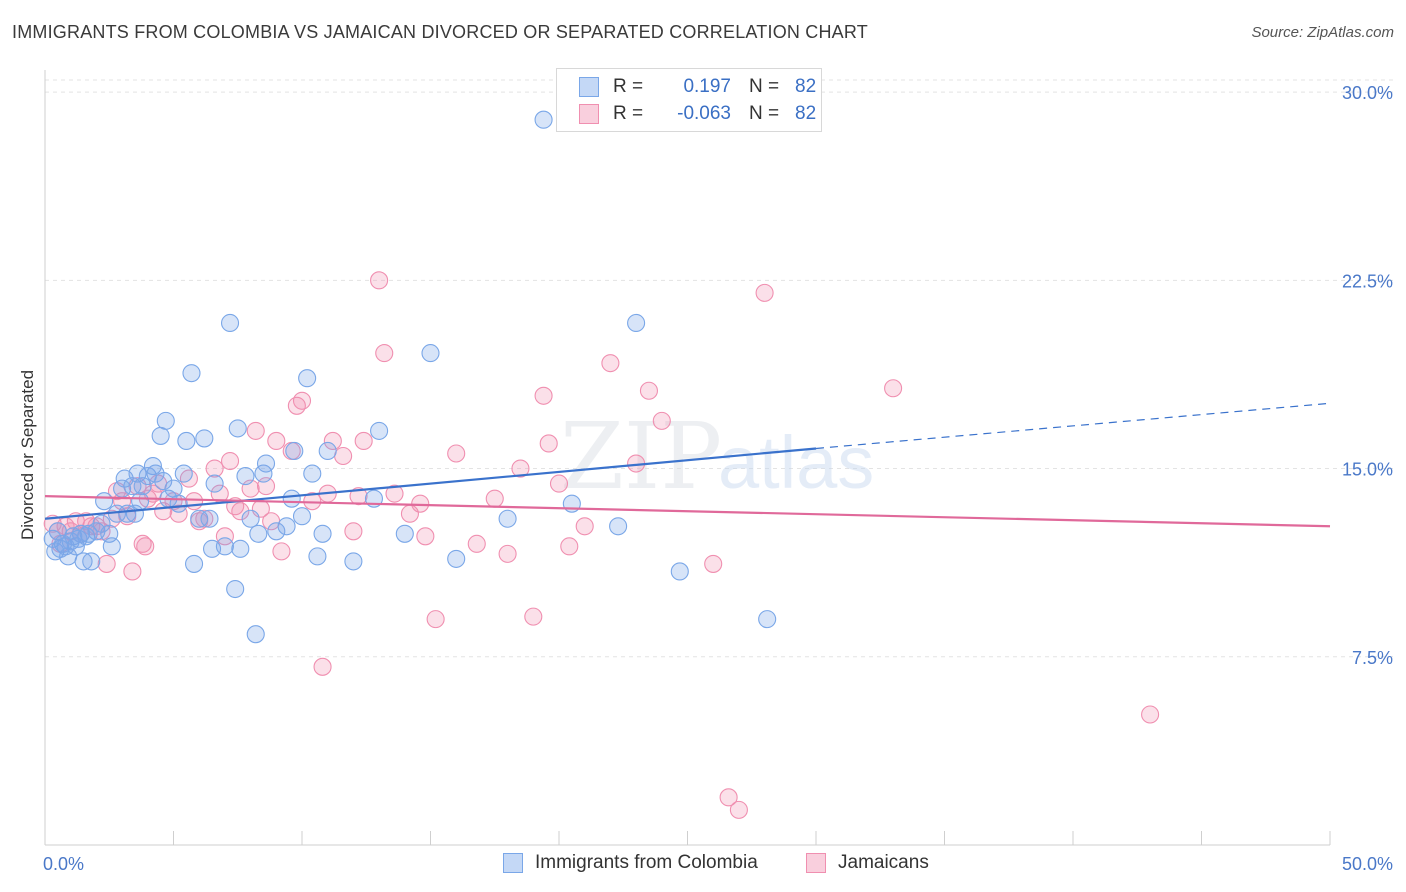 The width and height of the screenshot is (1406, 892). I want to click on y-tick-label: 7.5%, so click(1372, 658).